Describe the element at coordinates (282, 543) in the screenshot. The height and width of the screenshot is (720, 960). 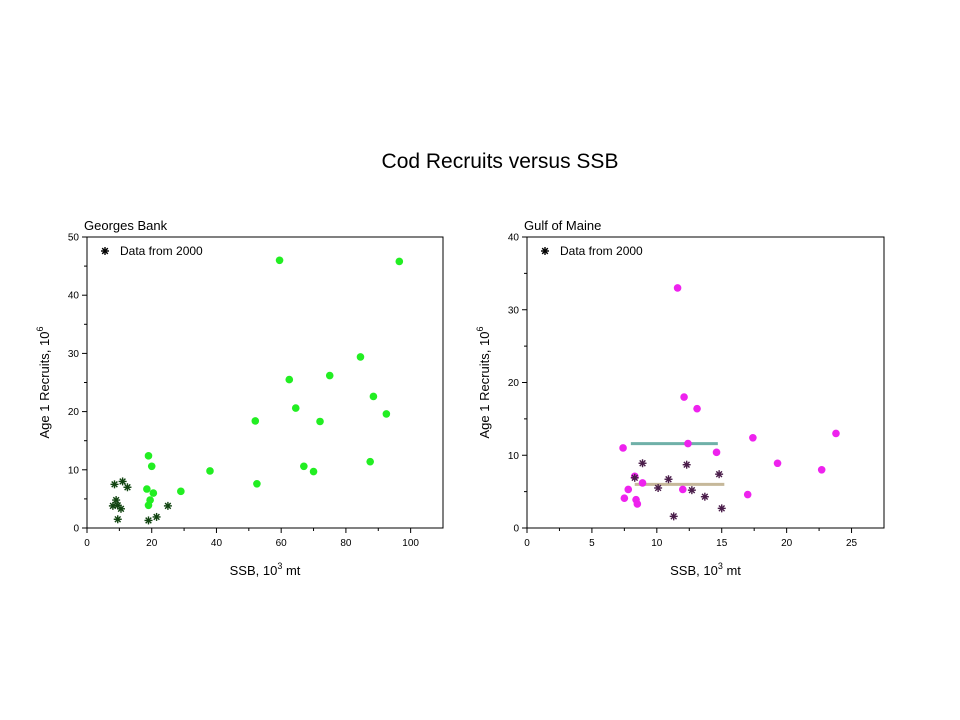
I see `x-tick-label: 60` at that location.